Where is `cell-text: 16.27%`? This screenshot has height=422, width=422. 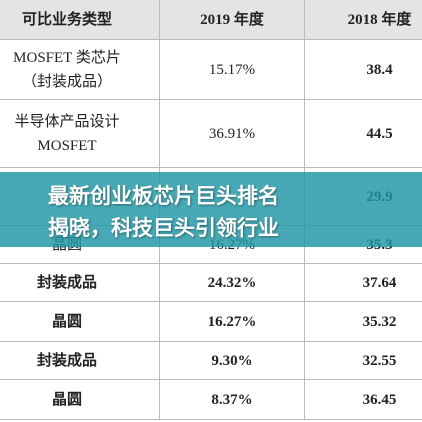
cell-text: 16.27% is located at coordinates (232, 321).